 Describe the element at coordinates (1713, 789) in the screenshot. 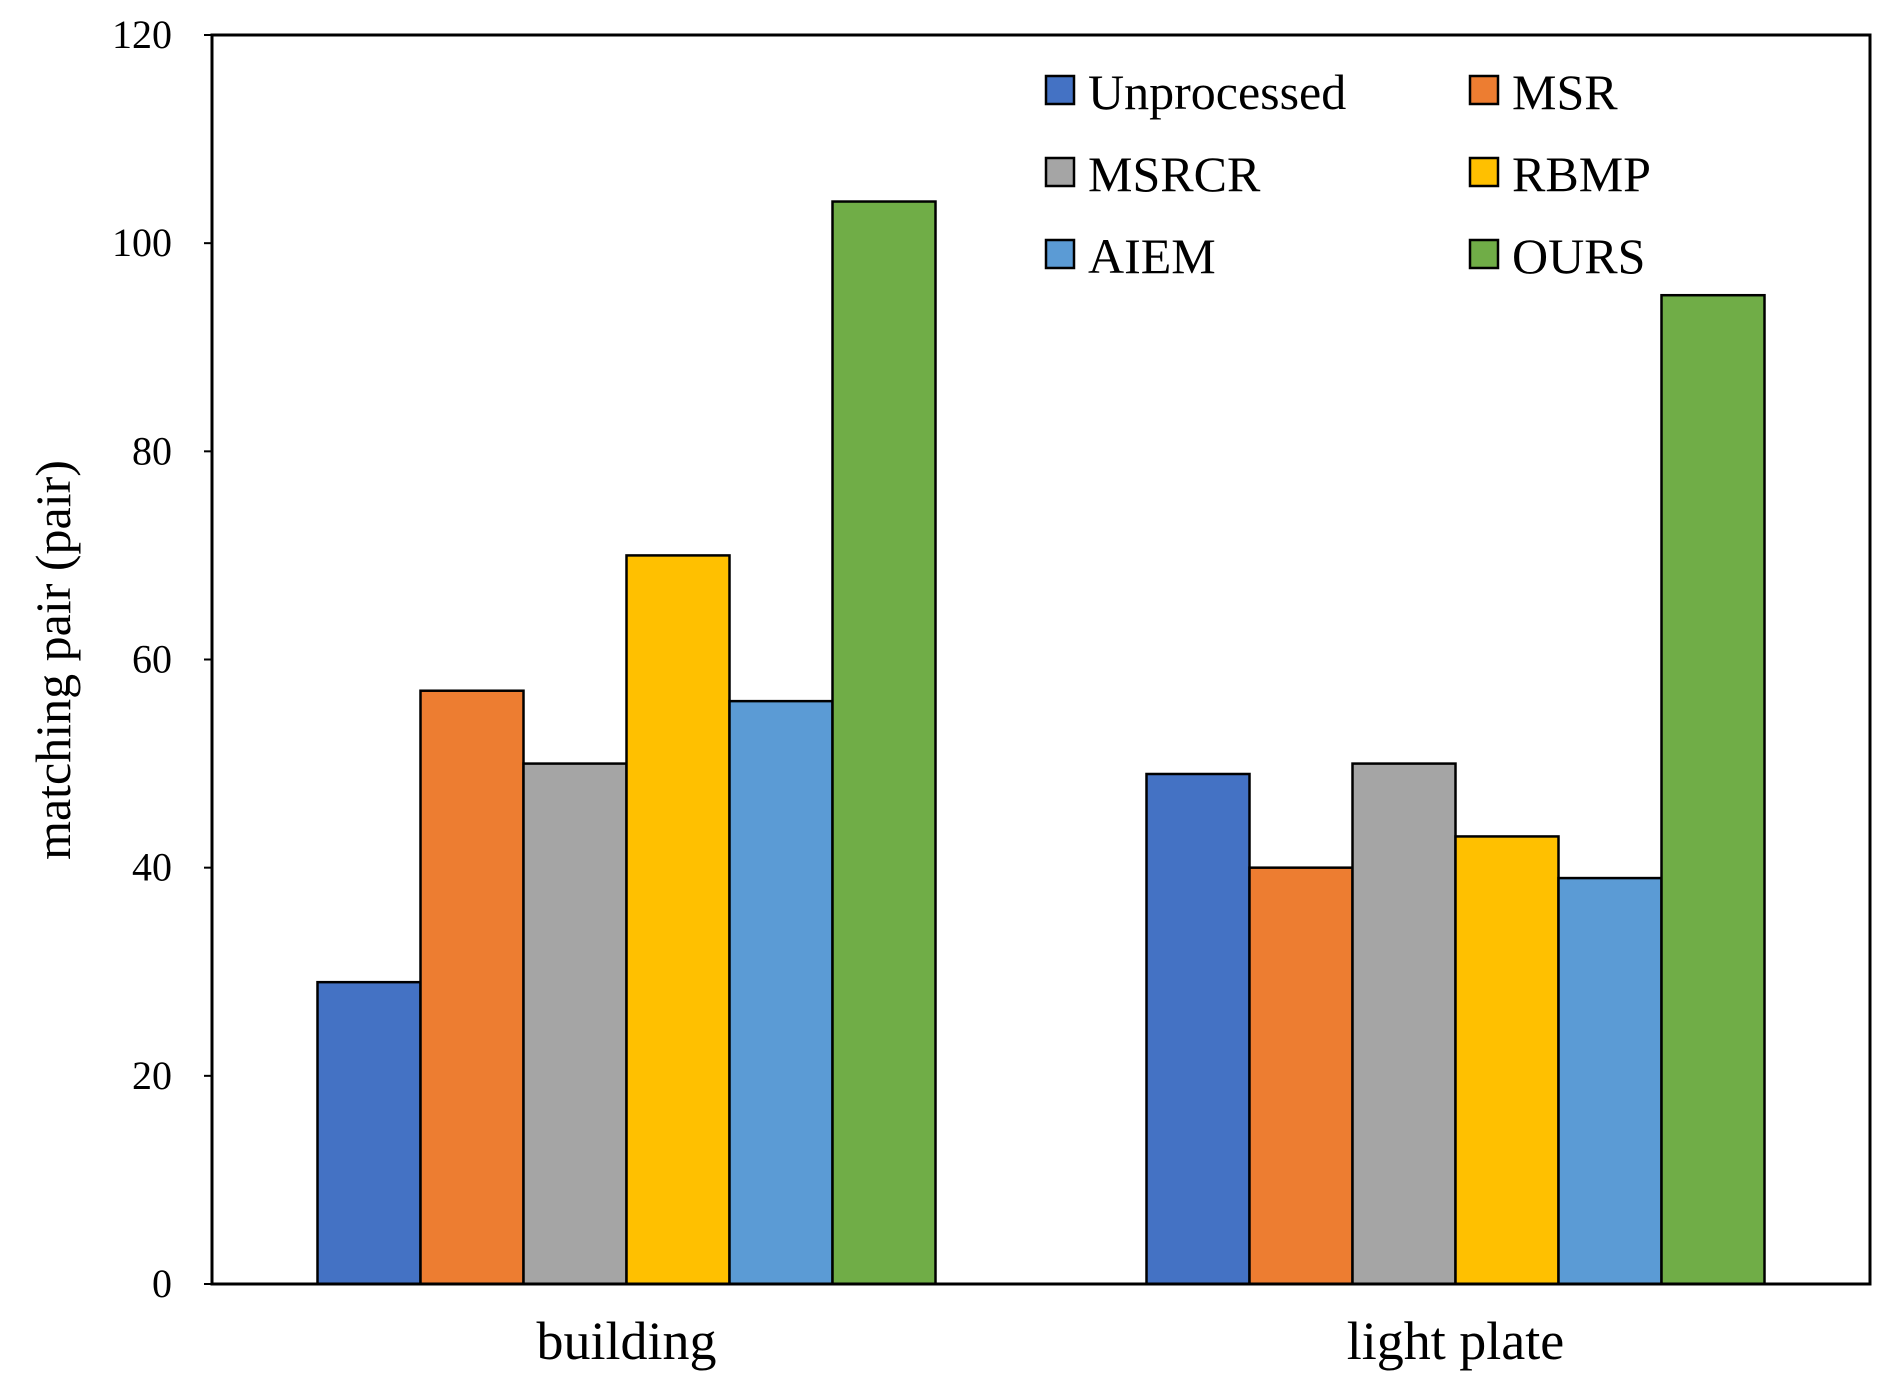

I see `bar-ours-light-plate` at that location.